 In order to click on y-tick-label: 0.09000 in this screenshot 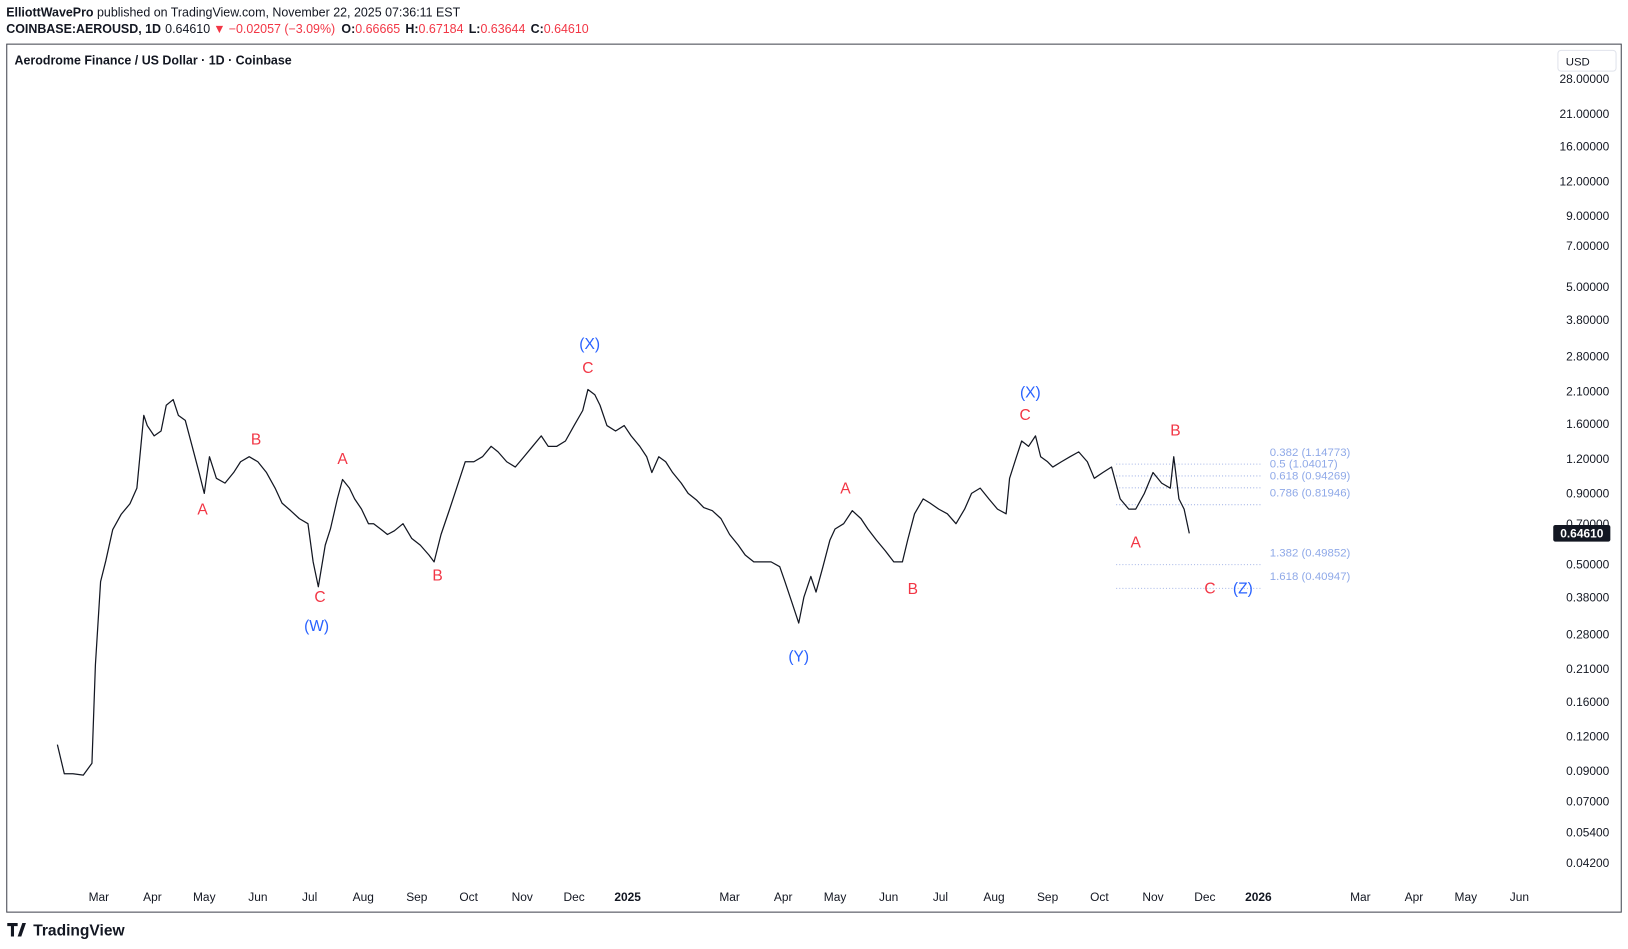, I will do `click(1588, 771)`.